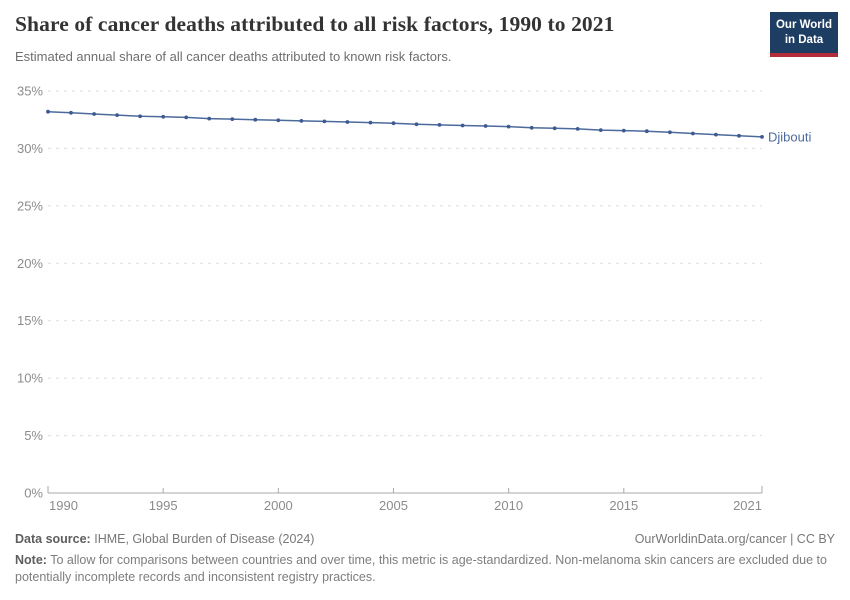  I want to click on x-axis-tick-label: 2010, so click(508, 505).